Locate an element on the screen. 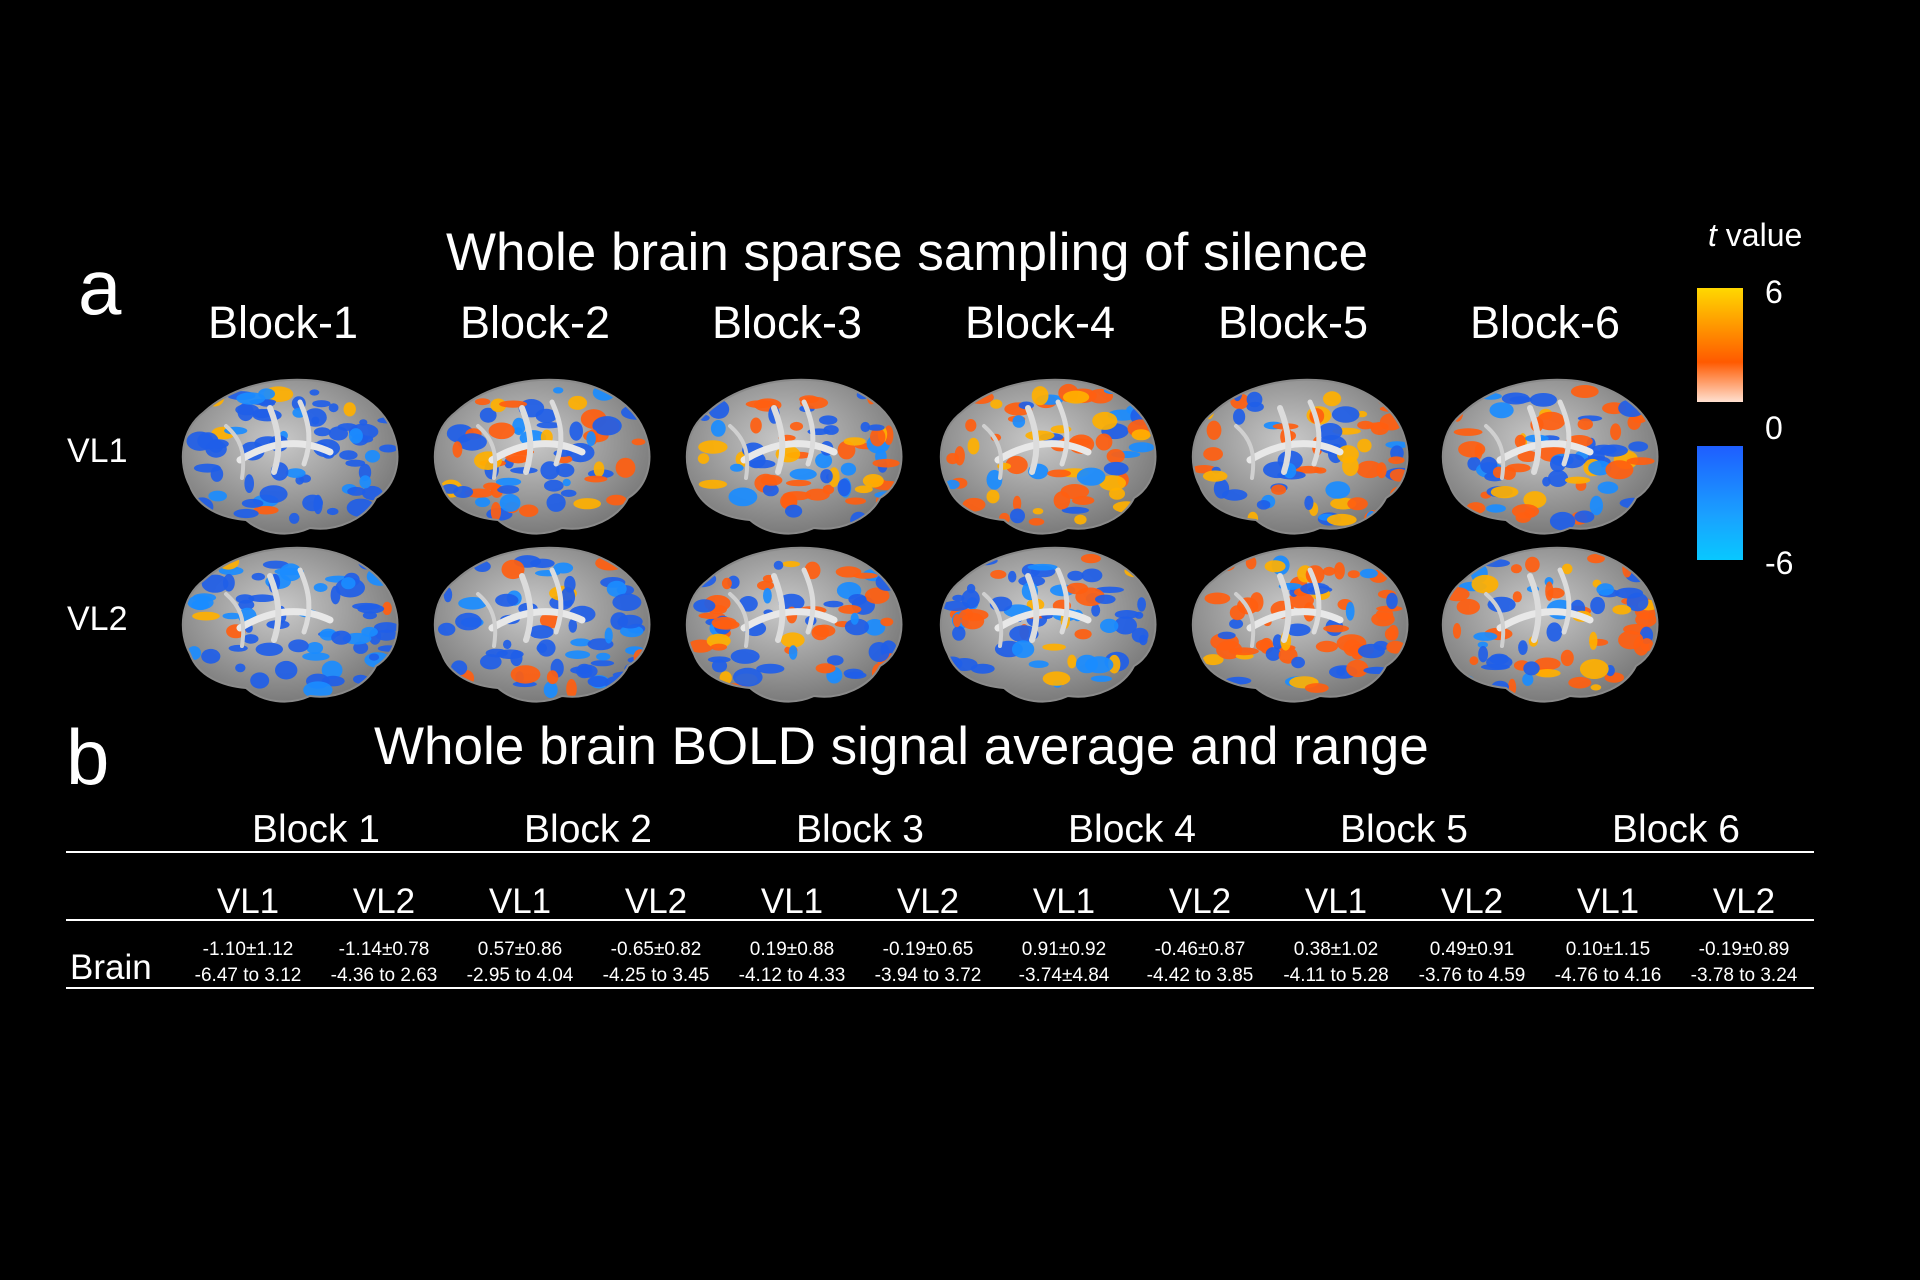  table-subheader-vl2-8: VL2 is located at coordinates (1200, 901).